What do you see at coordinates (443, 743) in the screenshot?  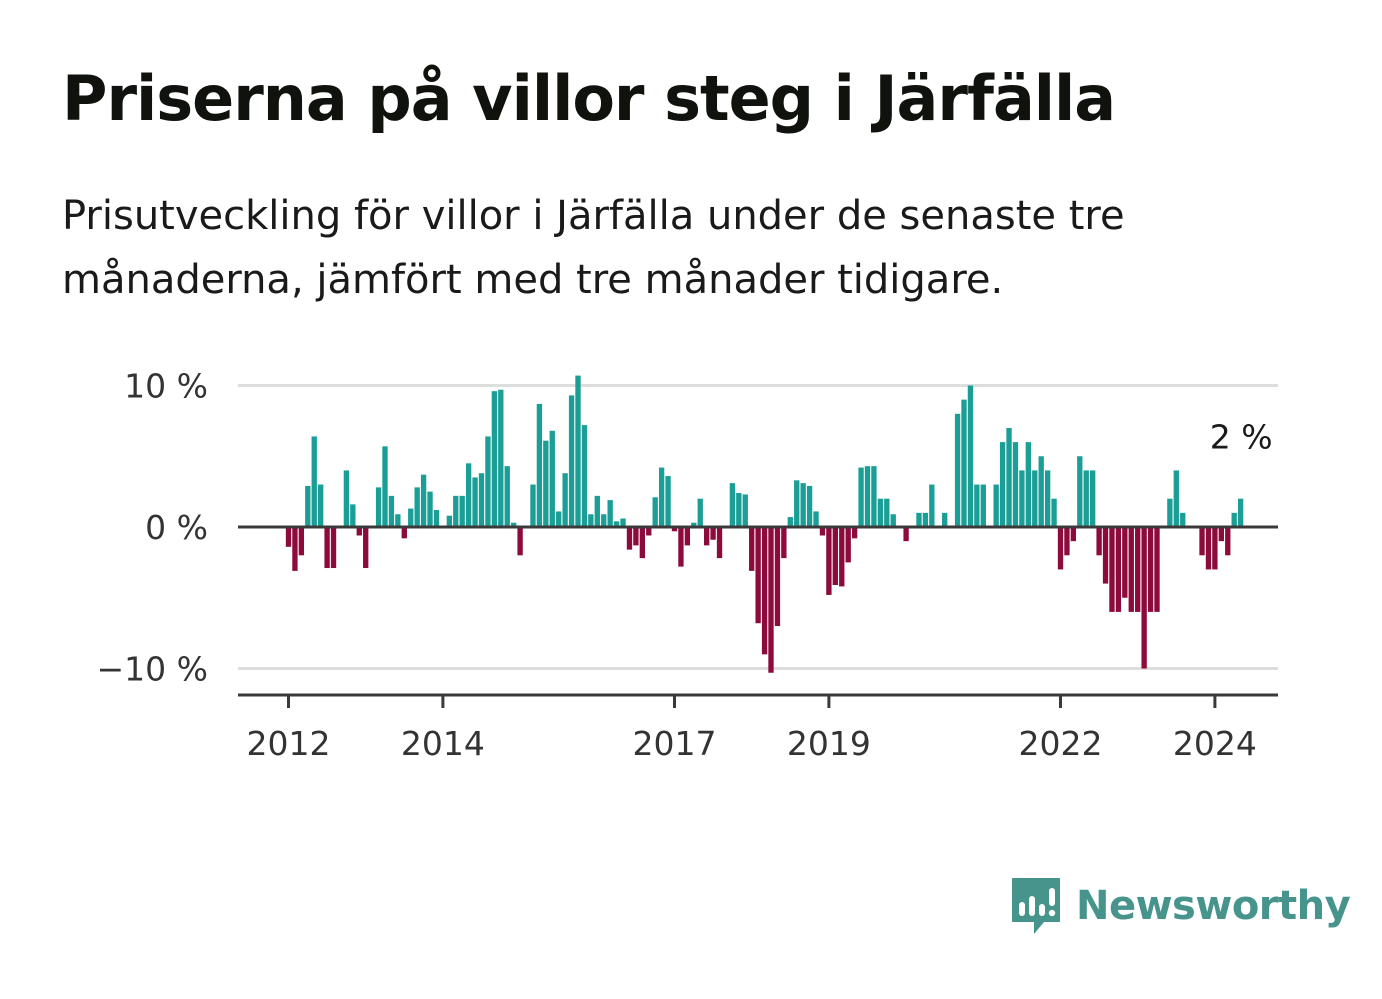 I see `x-tick-label: 2014` at bounding box center [443, 743].